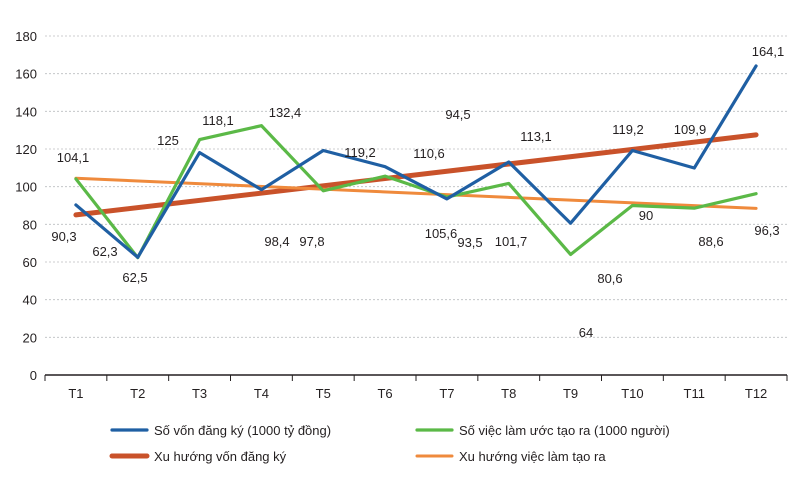  Describe the element at coordinates (30, 300) in the screenshot. I see `y-tick-label-2: 40` at that location.